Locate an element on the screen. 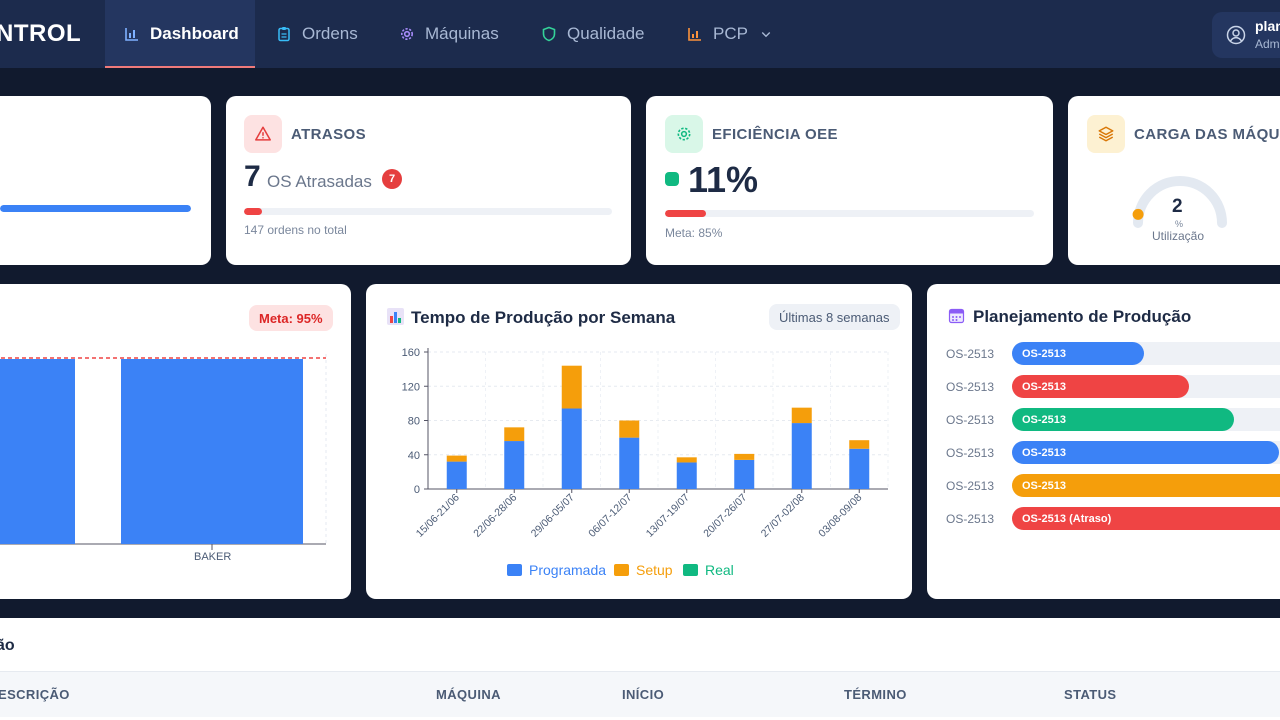 The width and height of the screenshot is (1280, 720). planning-title: Planejamento de Produção is located at coordinates (1082, 316).